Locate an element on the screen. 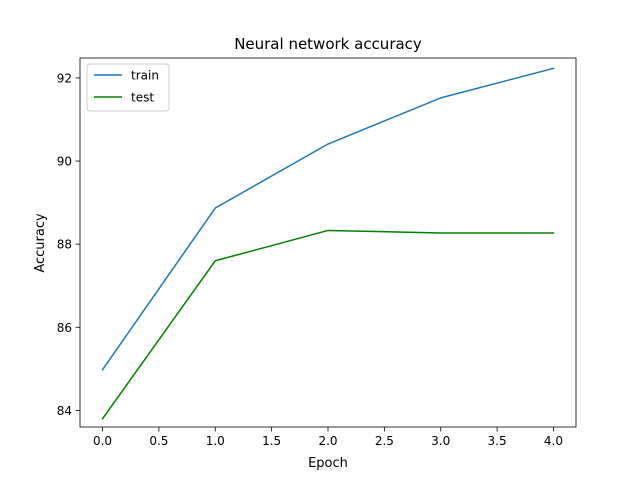 This screenshot has height=484, width=640. x-tick-label: 3.0 is located at coordinates (440, 441).